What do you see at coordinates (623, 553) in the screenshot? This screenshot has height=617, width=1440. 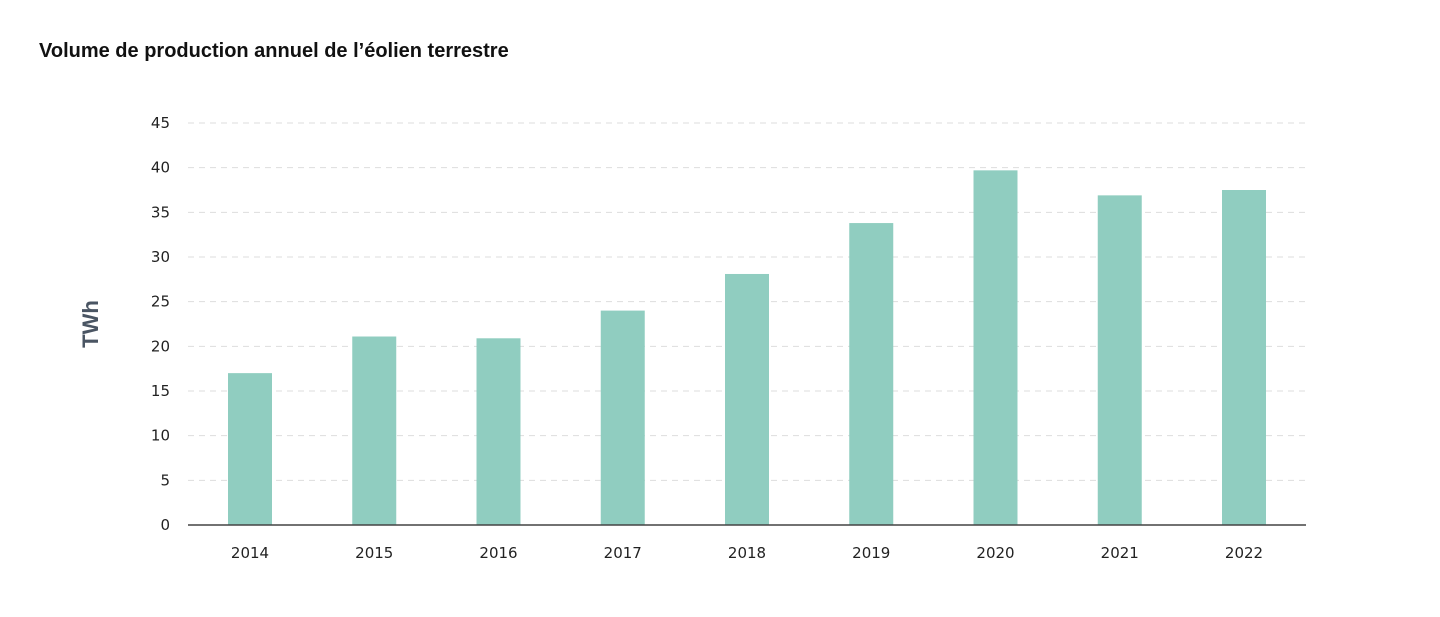 I see `x-tick-label: 2017` at bounding box center [623, 553].